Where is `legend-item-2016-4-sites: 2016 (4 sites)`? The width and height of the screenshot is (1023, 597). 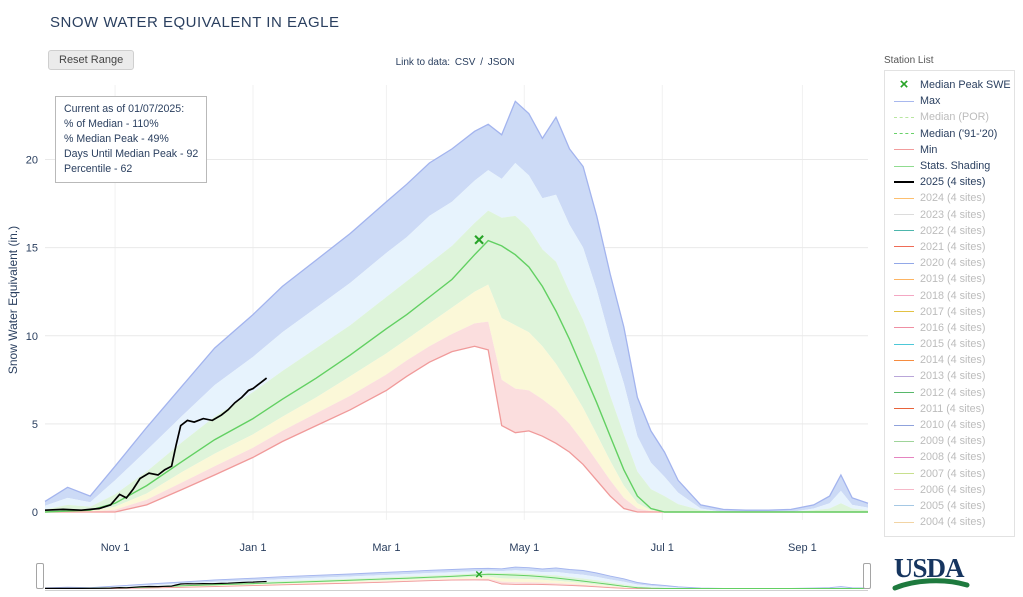 legend-item-2016-4-sites: 2016 (4 sites) is located at coordinates (953, 328).